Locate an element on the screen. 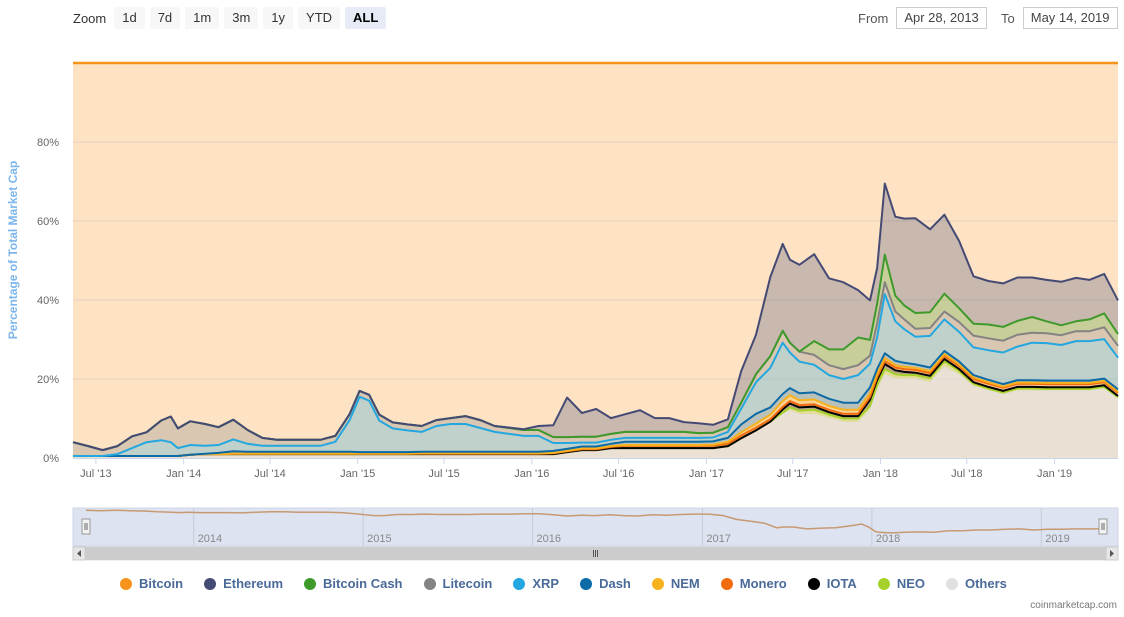 The height and width of the screenshot is (617, 1124). y-tick-label: 40% is located at coordinates (48, 301).